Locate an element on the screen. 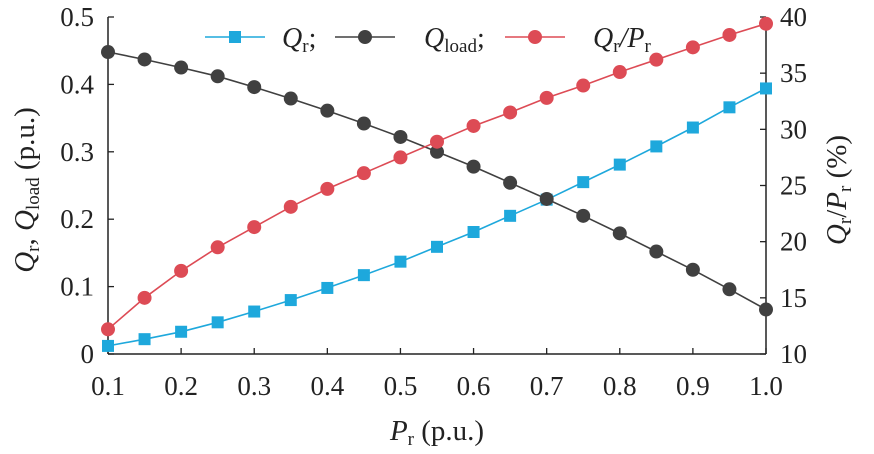 The height and width of the screenshot is (454, 874). y-right-tick-label: 10 is located at coordinates (793, 354).